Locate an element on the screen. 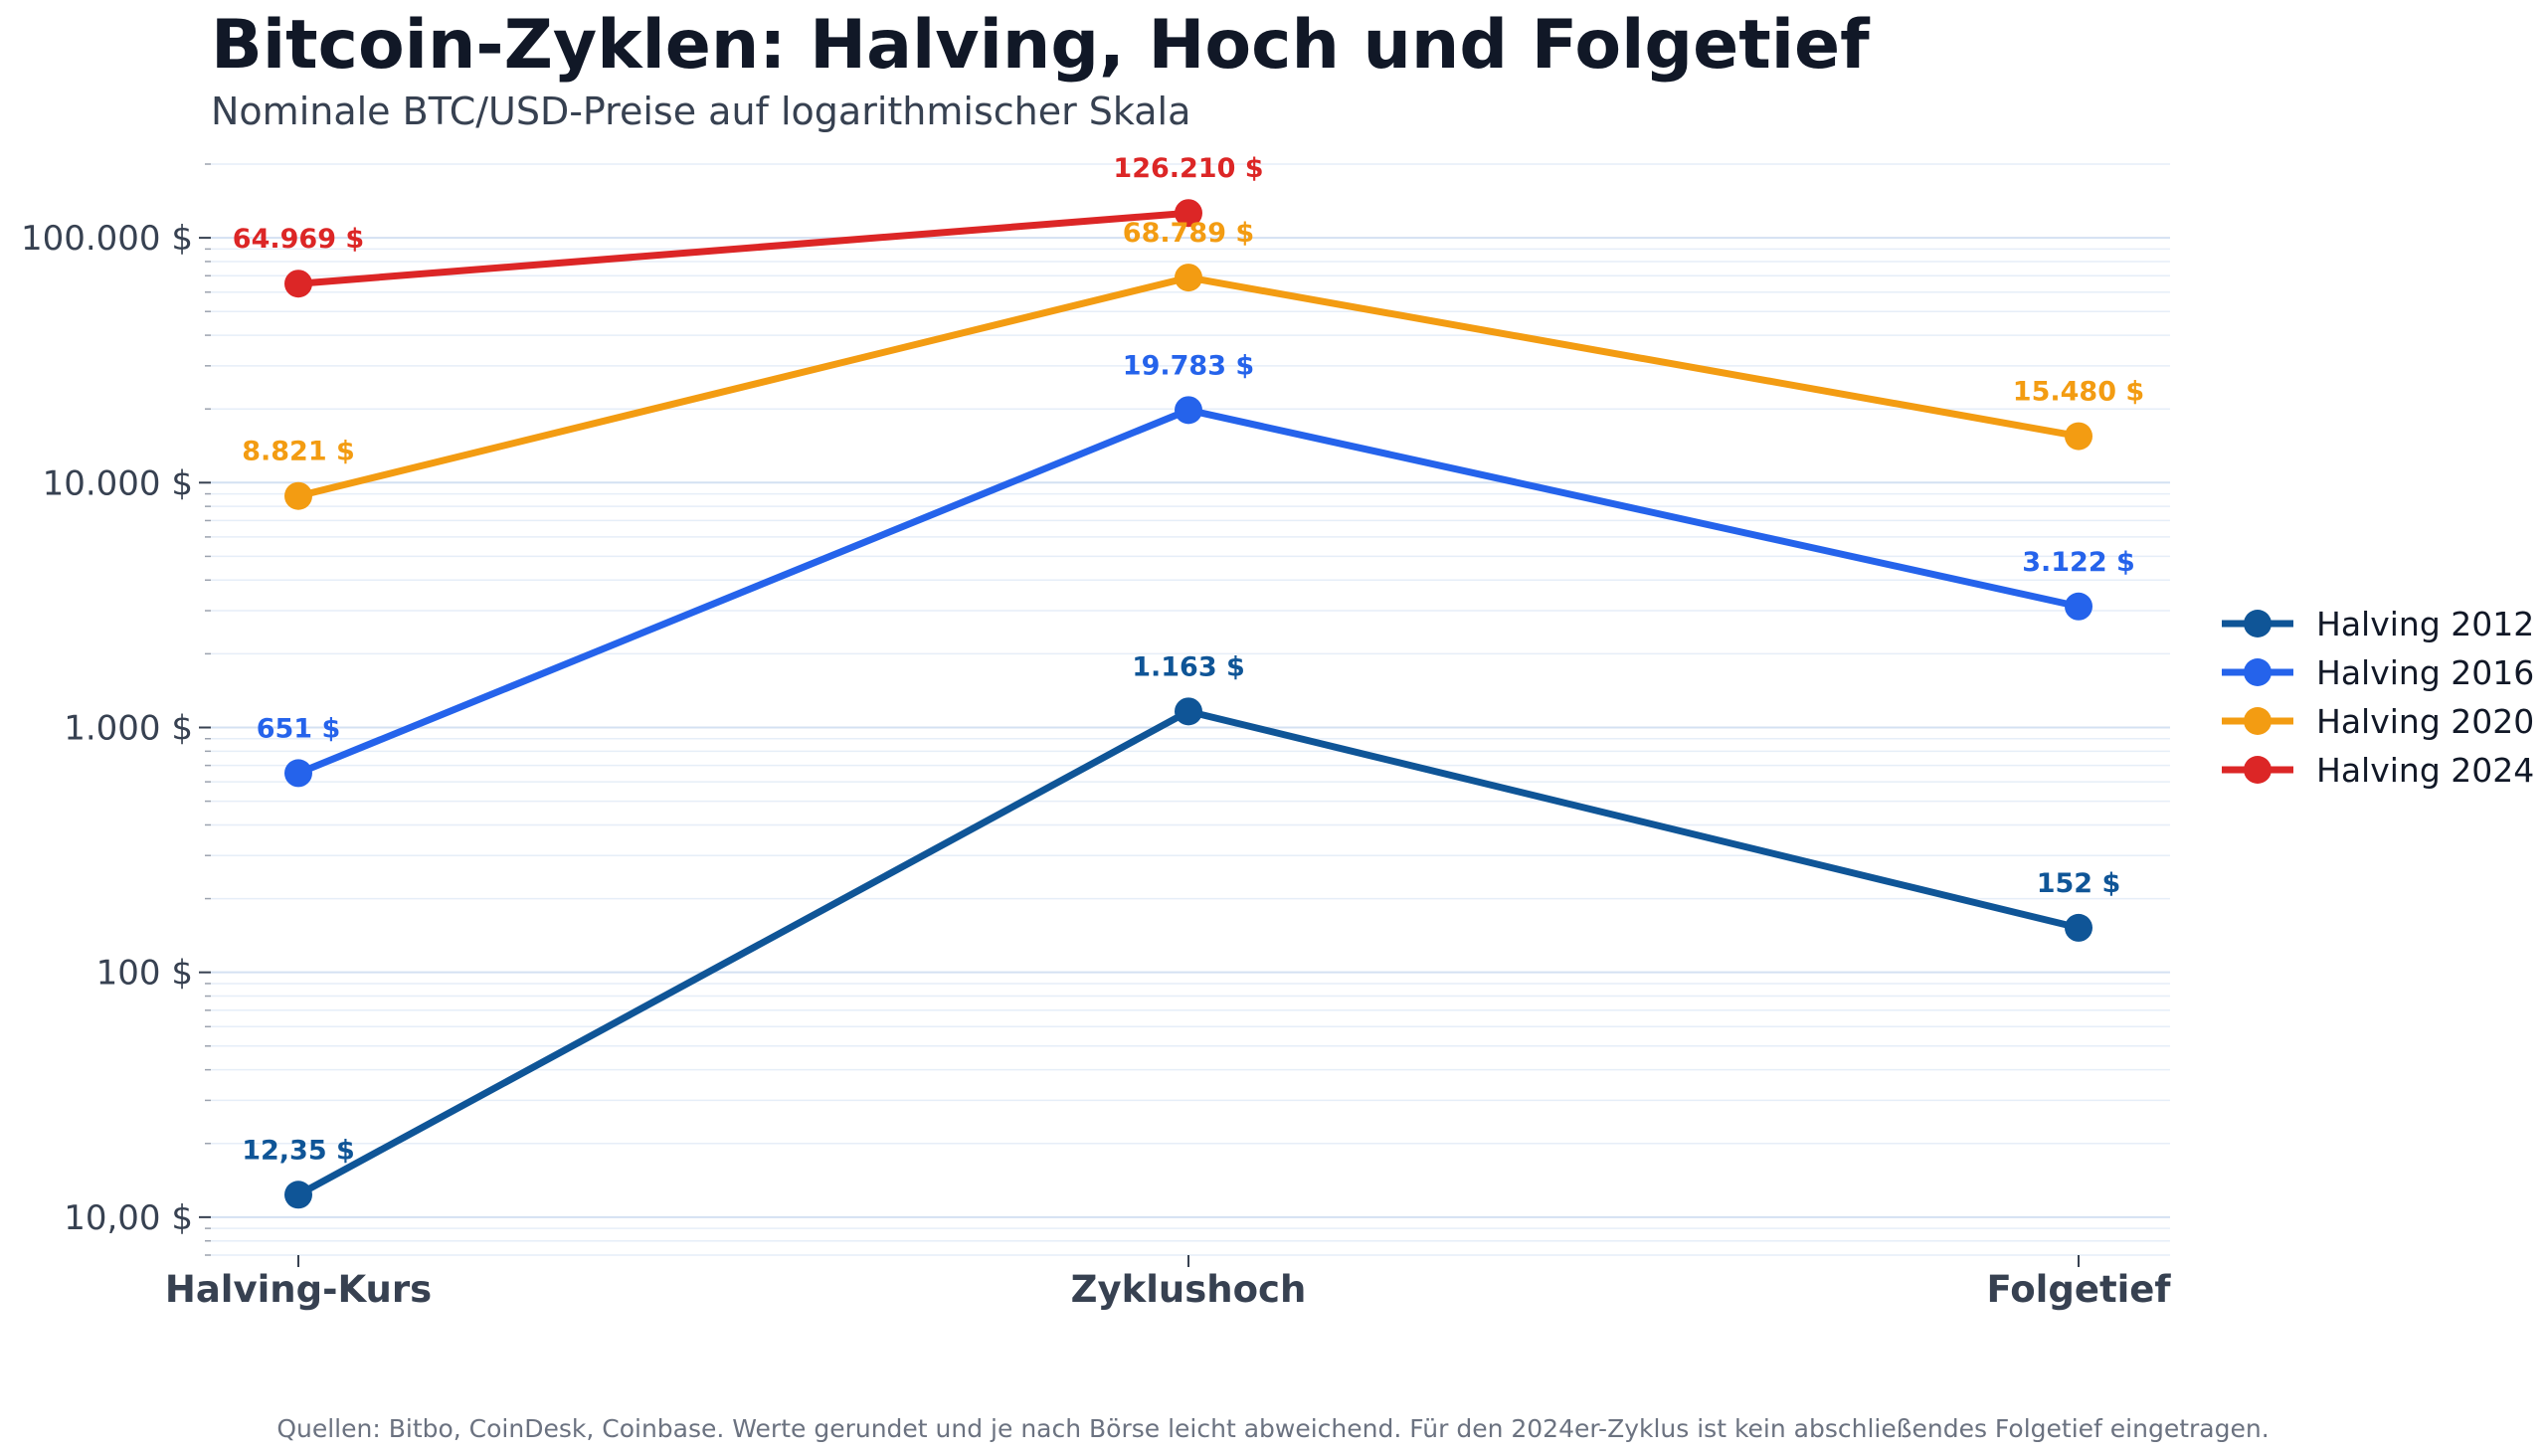  y-tick-label: 10,00 $ is located at coordinates (128, 1218).